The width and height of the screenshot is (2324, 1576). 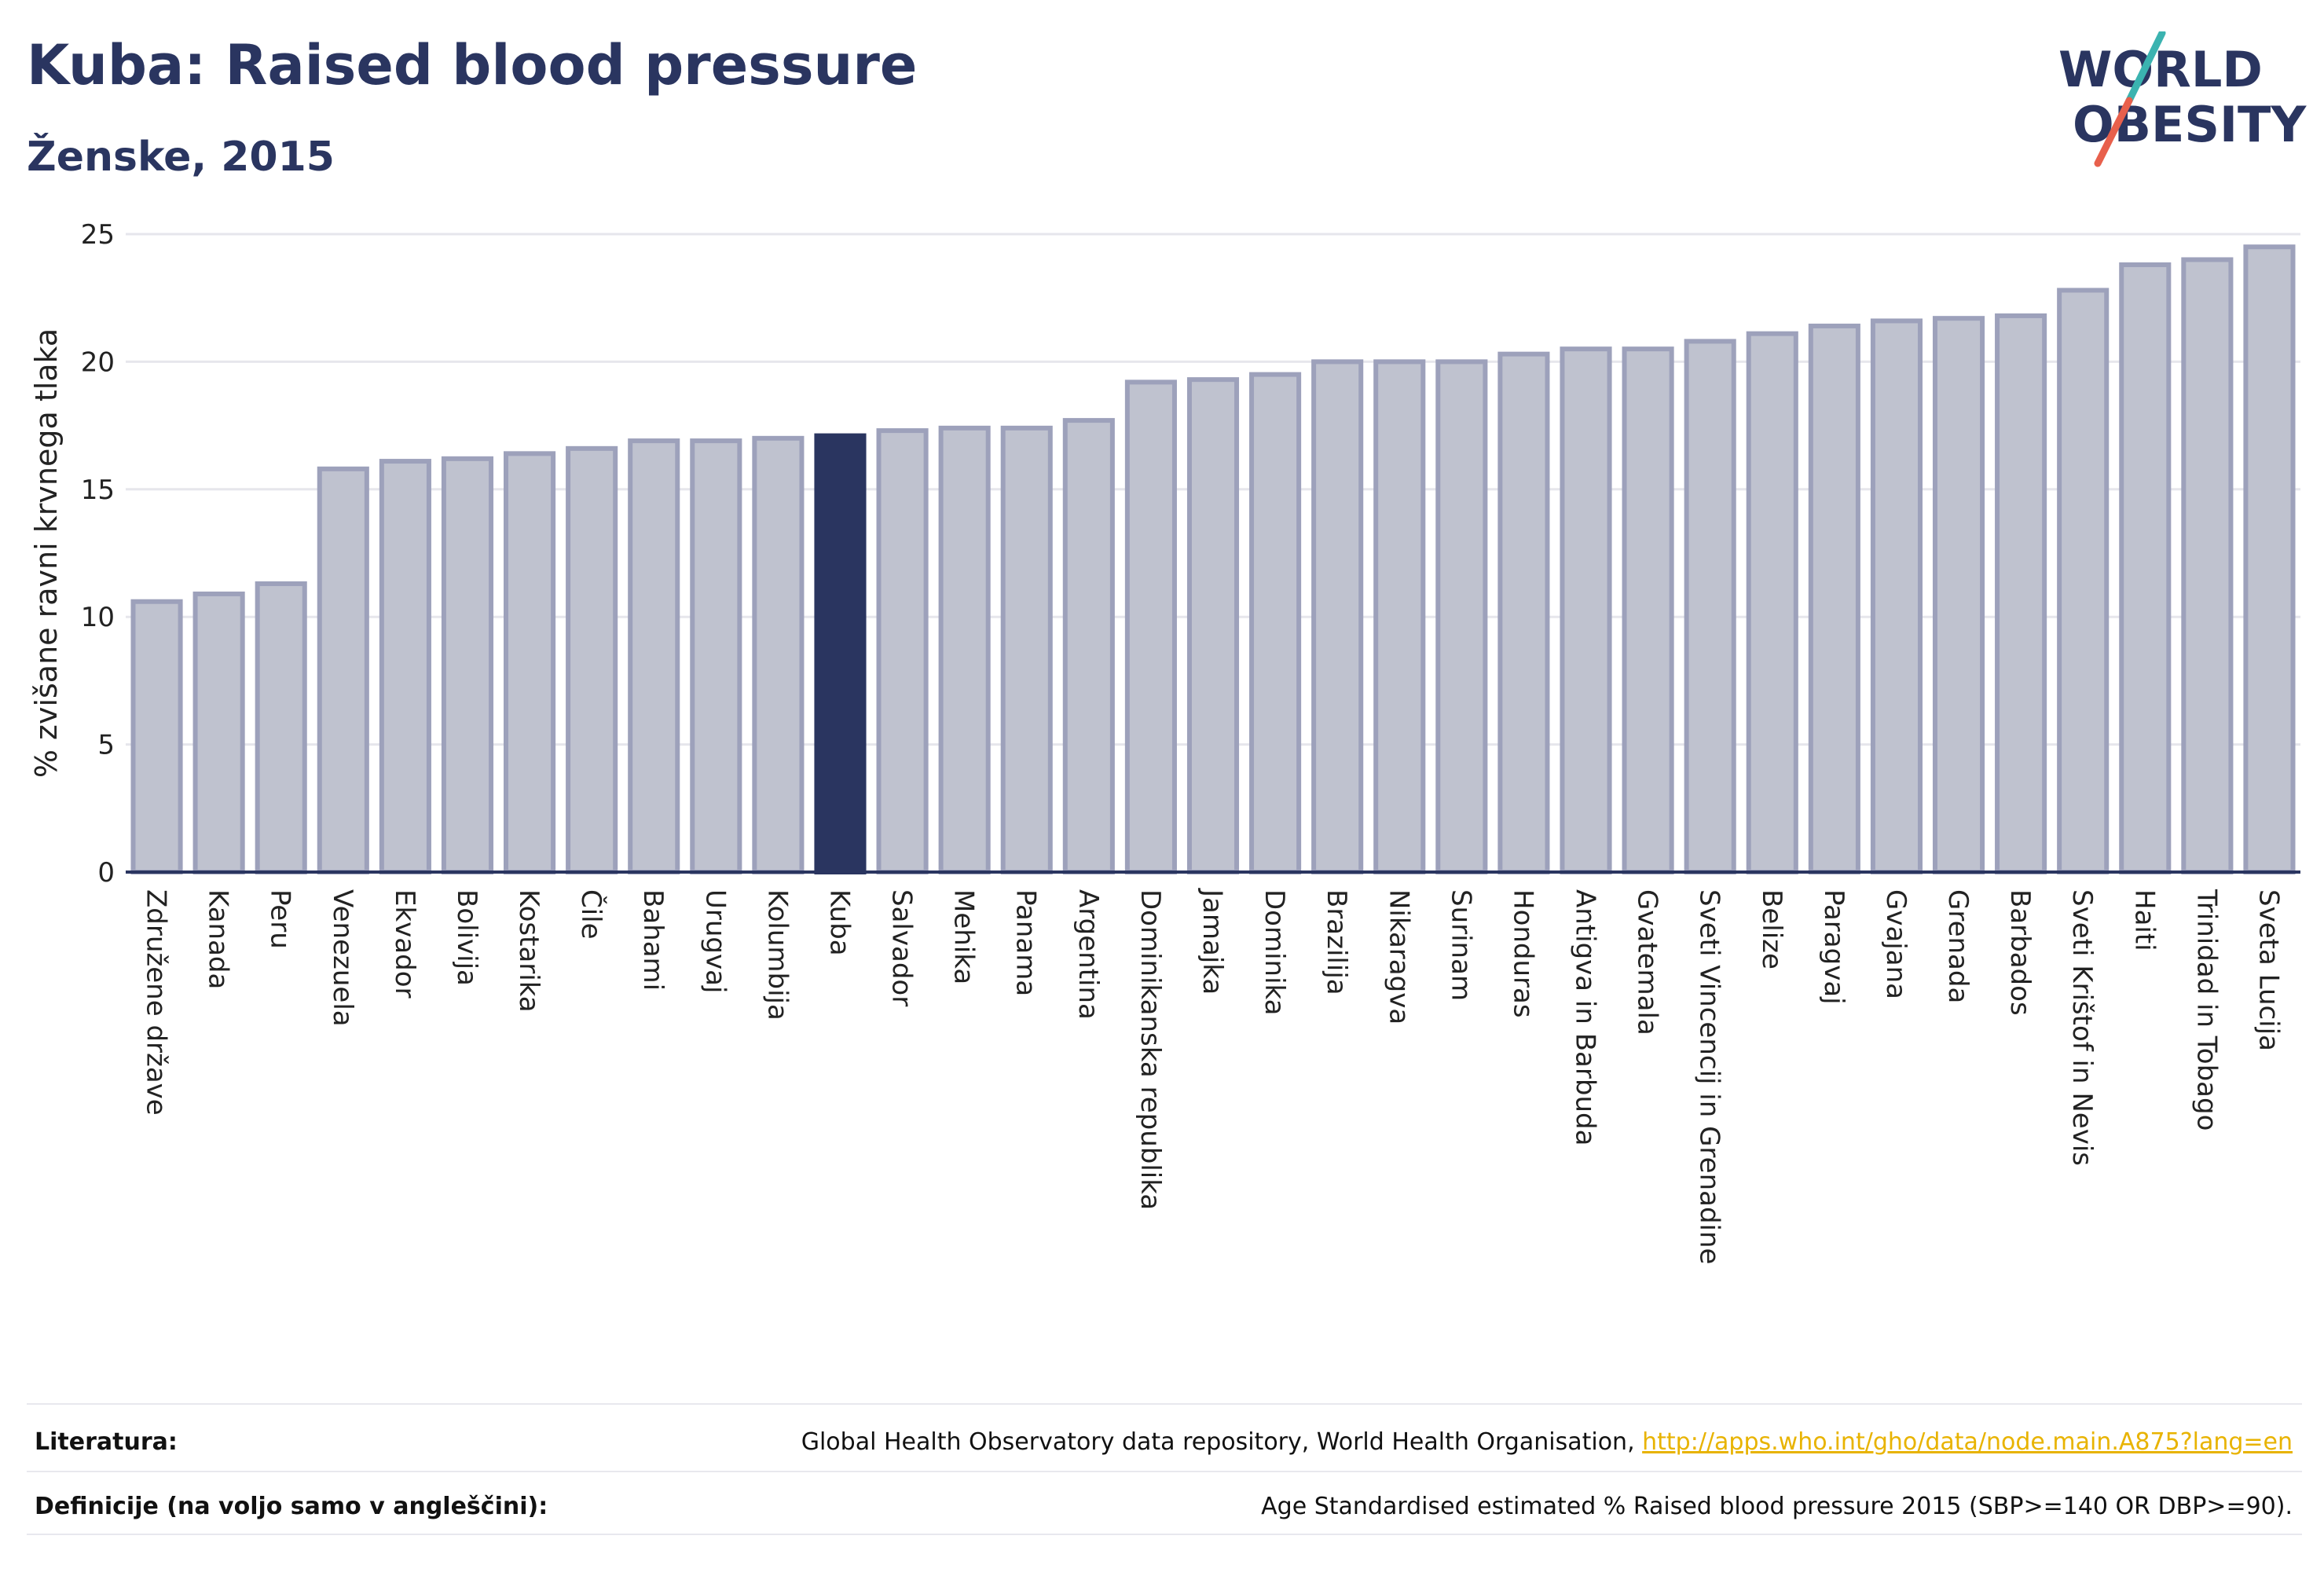 I want to click on x-tick-label: Kanada, so click(x=218, y=939).